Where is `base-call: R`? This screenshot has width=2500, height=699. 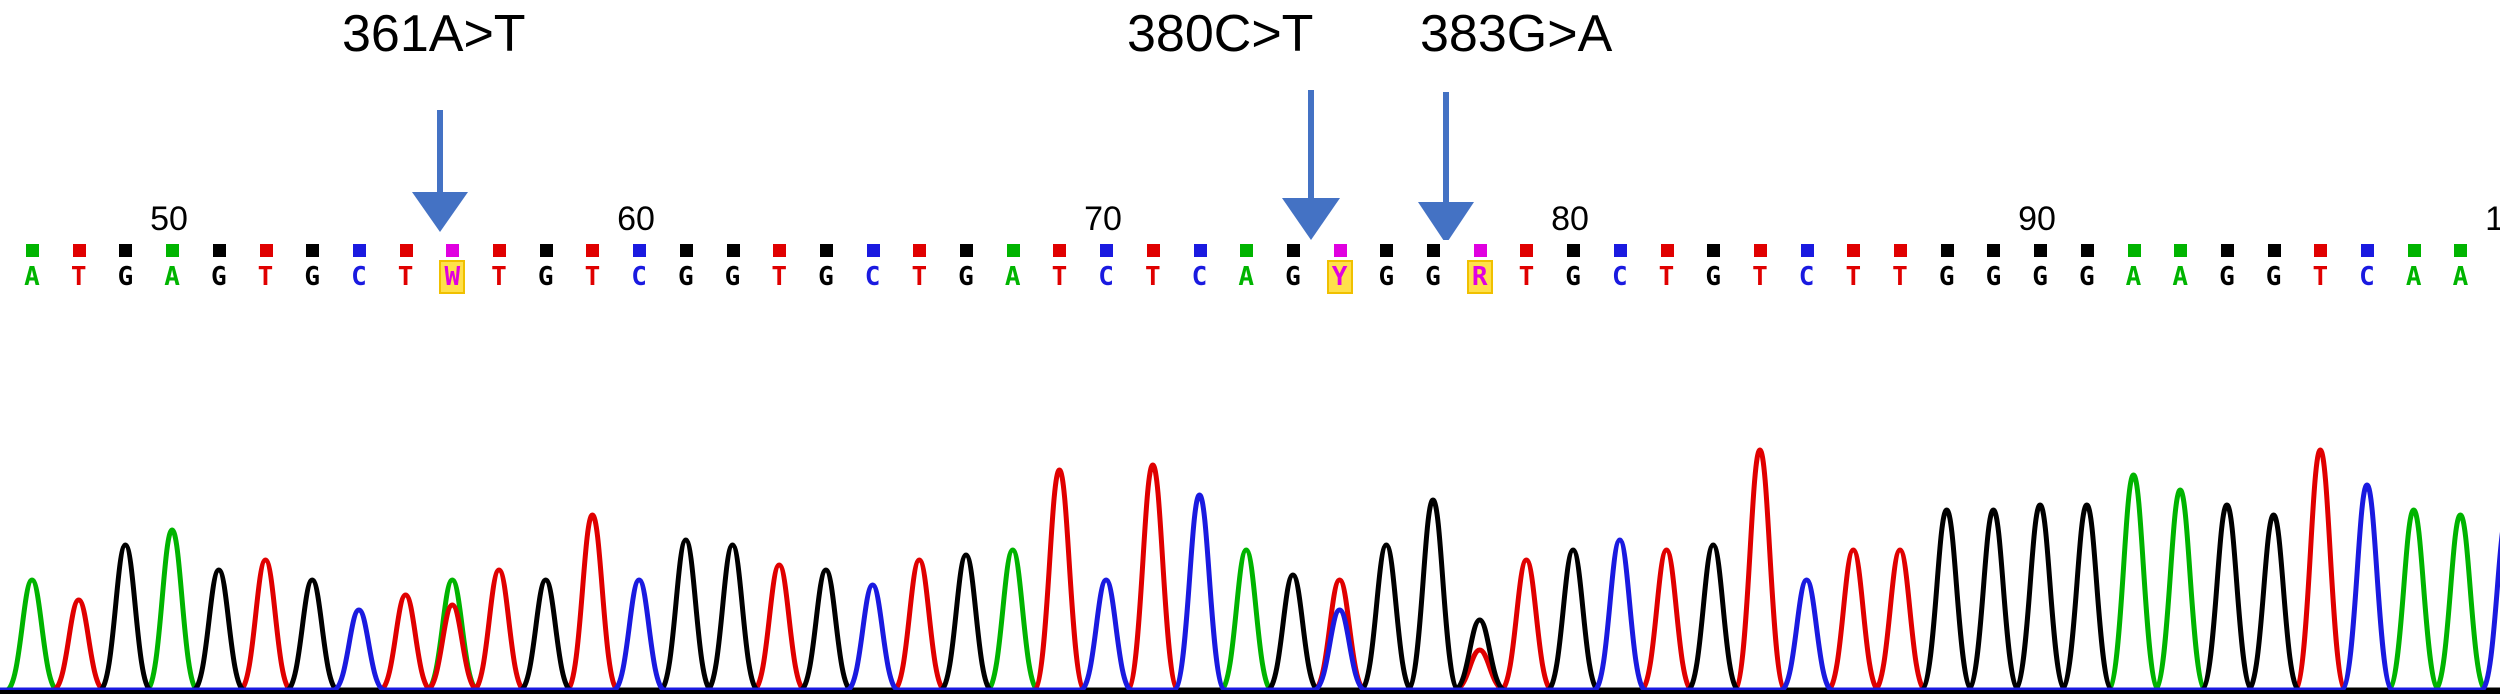 base-call: R is located at coordinates (1479, 277).